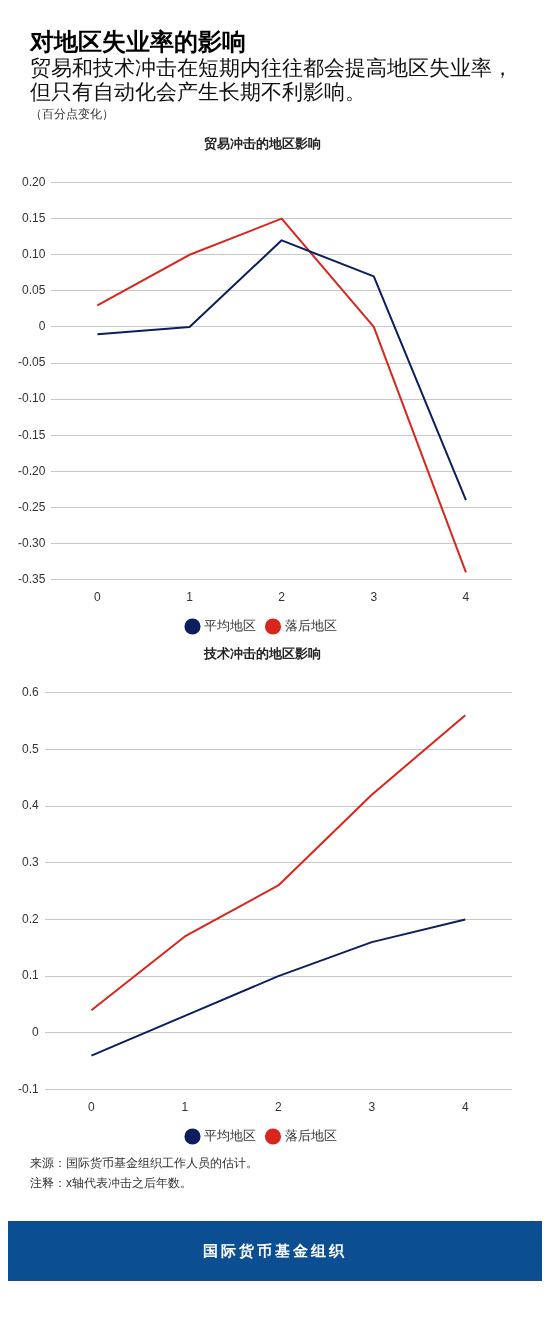  What do you see at coordinates (33, 254) in the screenshot?
I see `y-tick-label: 0.10` at bounding box center [33, 254].